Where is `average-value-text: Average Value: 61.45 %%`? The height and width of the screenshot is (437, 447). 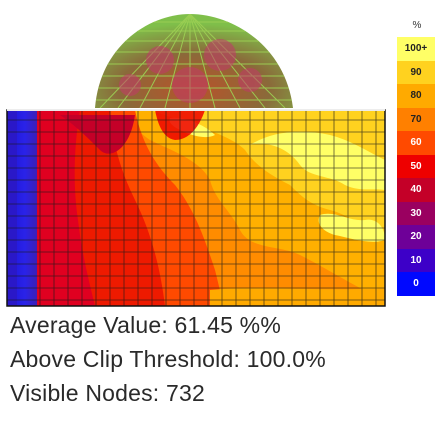 average-value-text: Average Value: 61.45 %% is located at coordinates (145, 325).